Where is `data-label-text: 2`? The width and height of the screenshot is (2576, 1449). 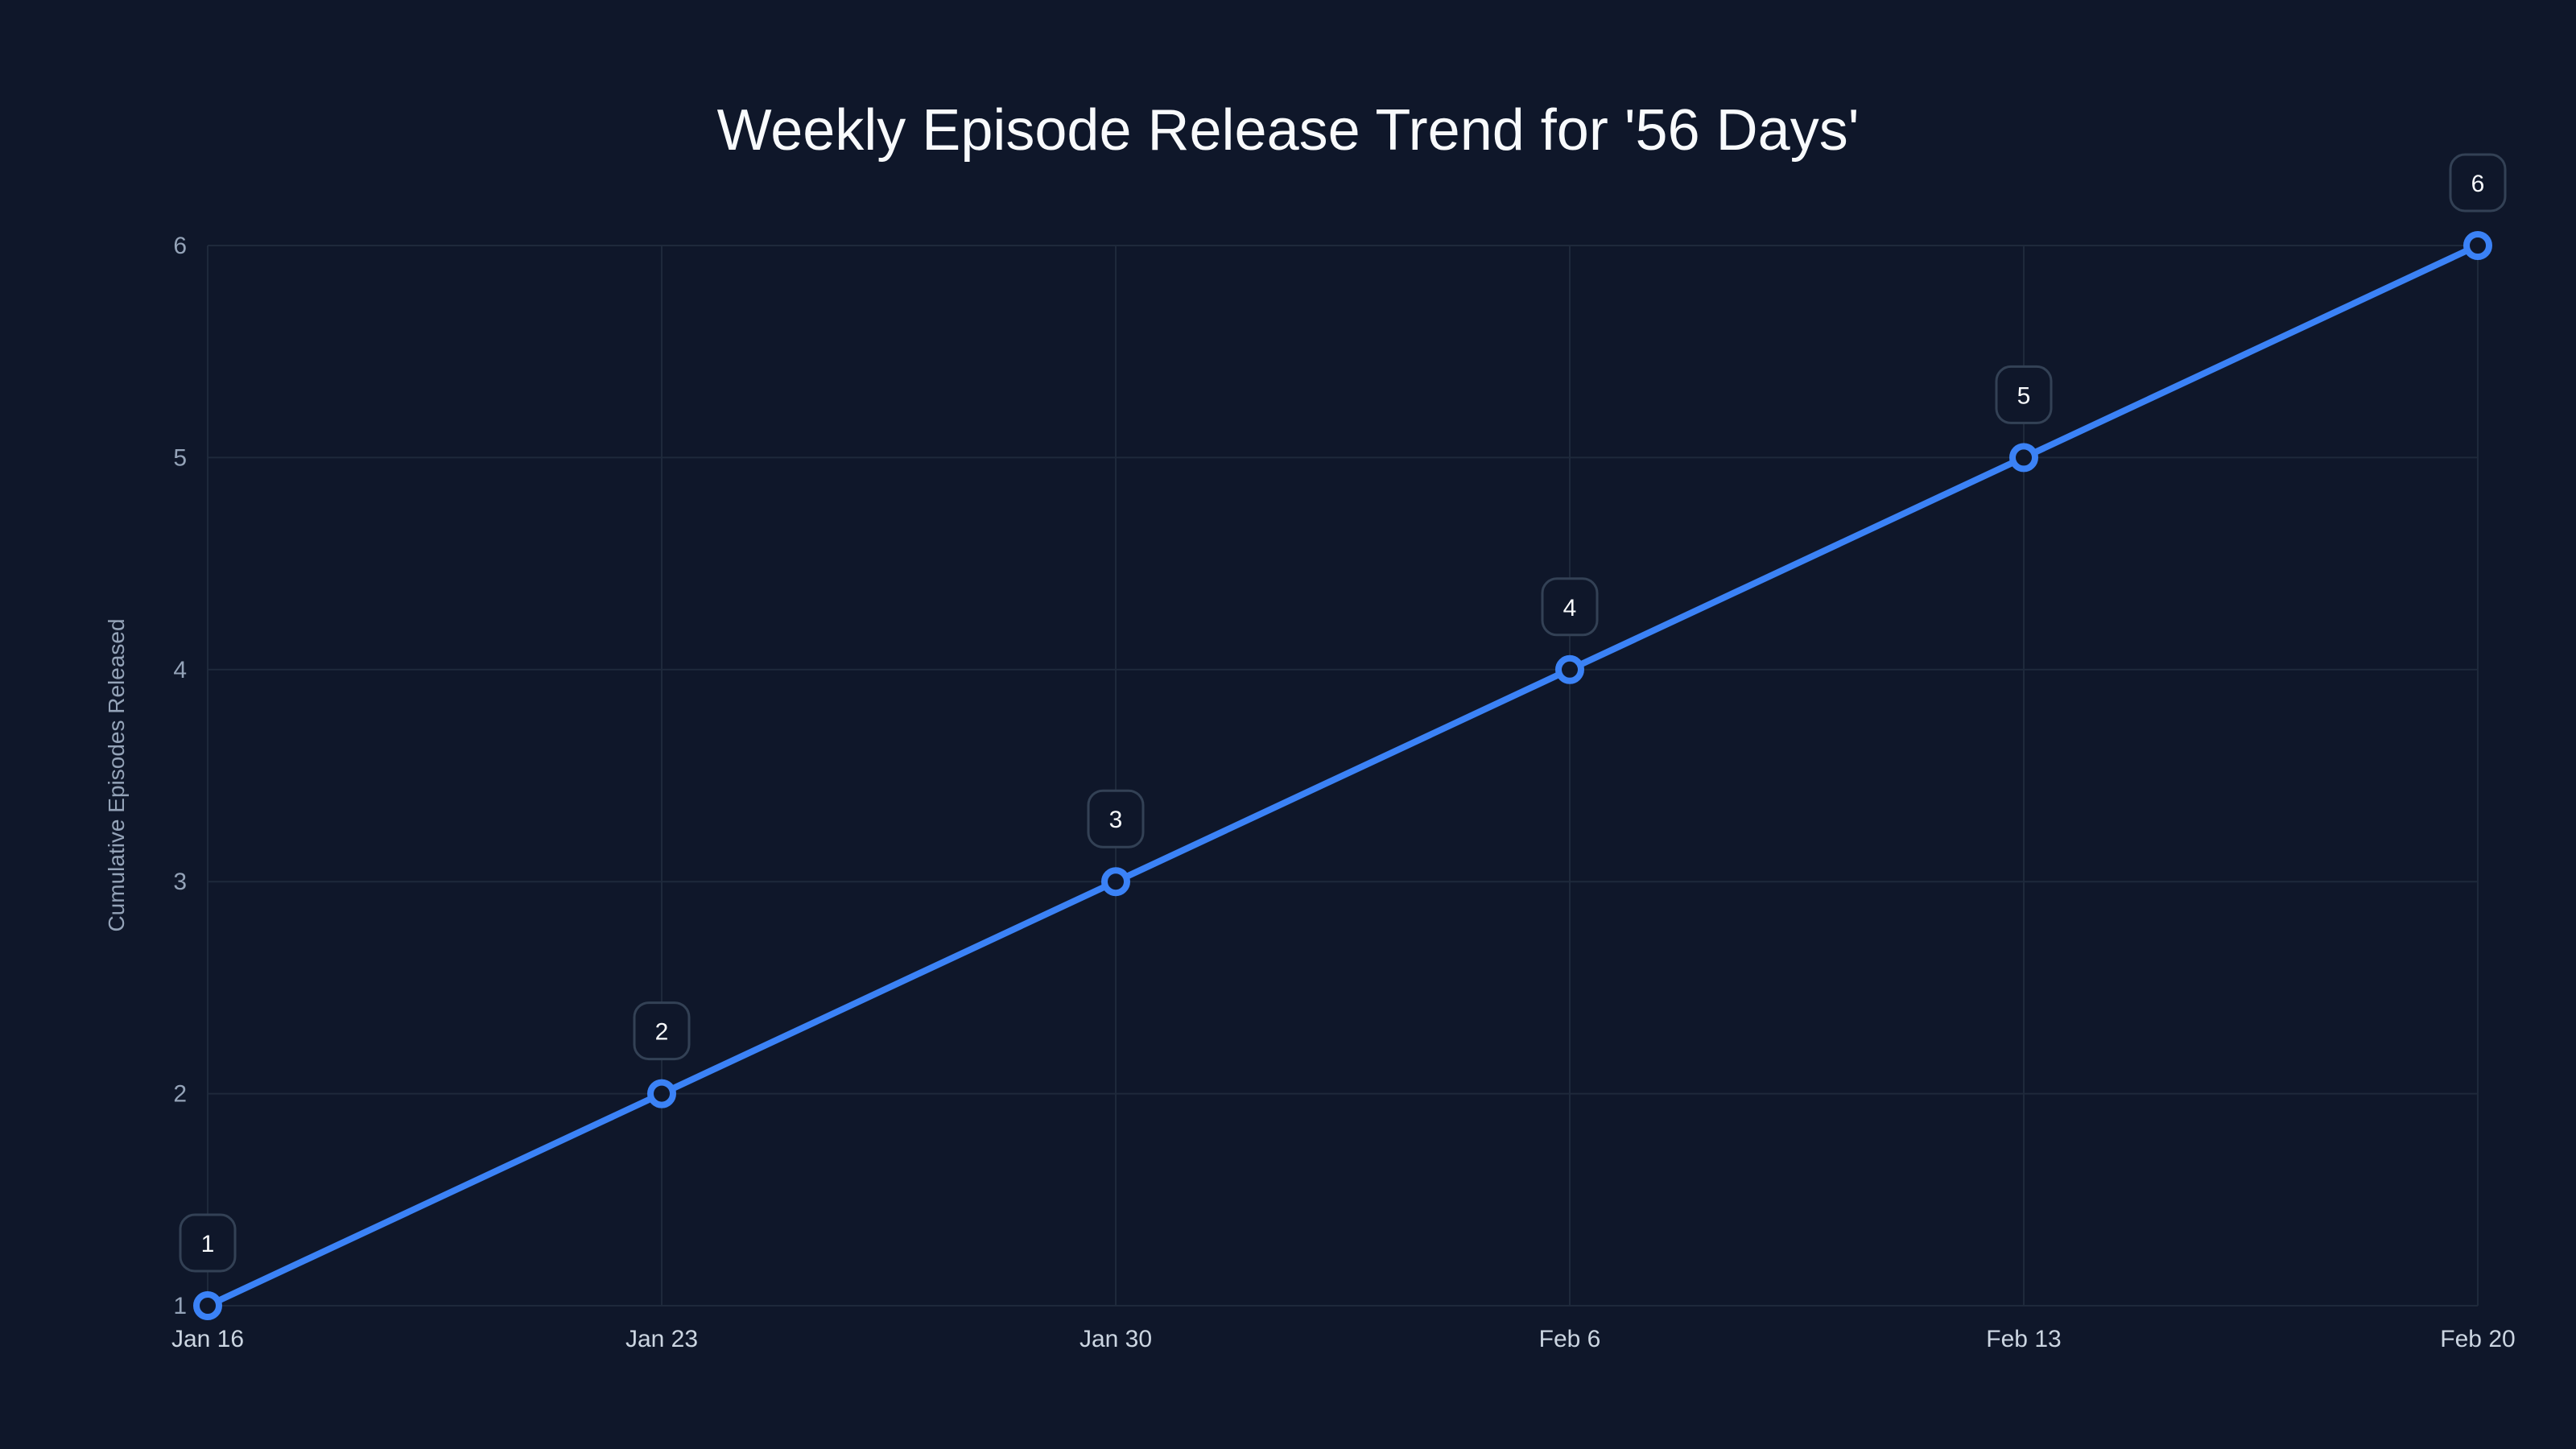 data-label-text: 2 is located at coordinates (662, 1032).